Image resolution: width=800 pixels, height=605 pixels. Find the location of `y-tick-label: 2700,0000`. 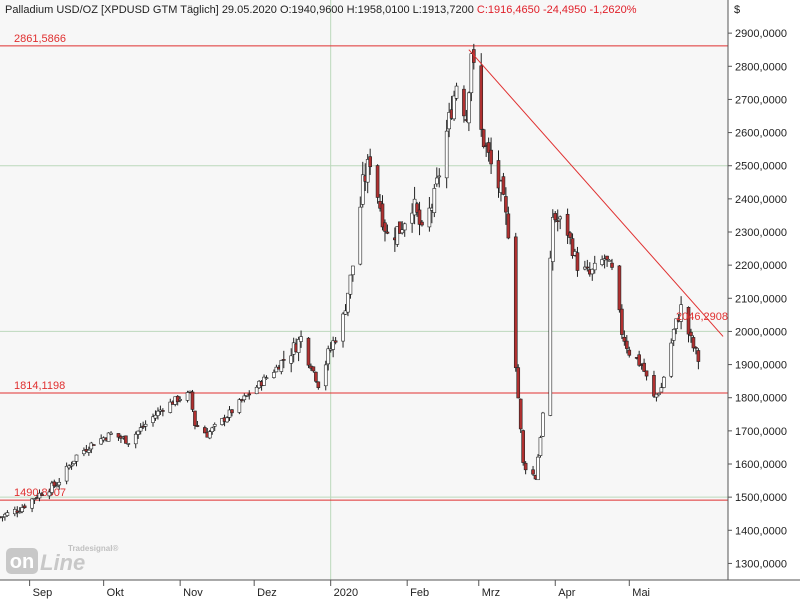

y-tick-label: 2700,0000 is located at coordinates (761, 100).